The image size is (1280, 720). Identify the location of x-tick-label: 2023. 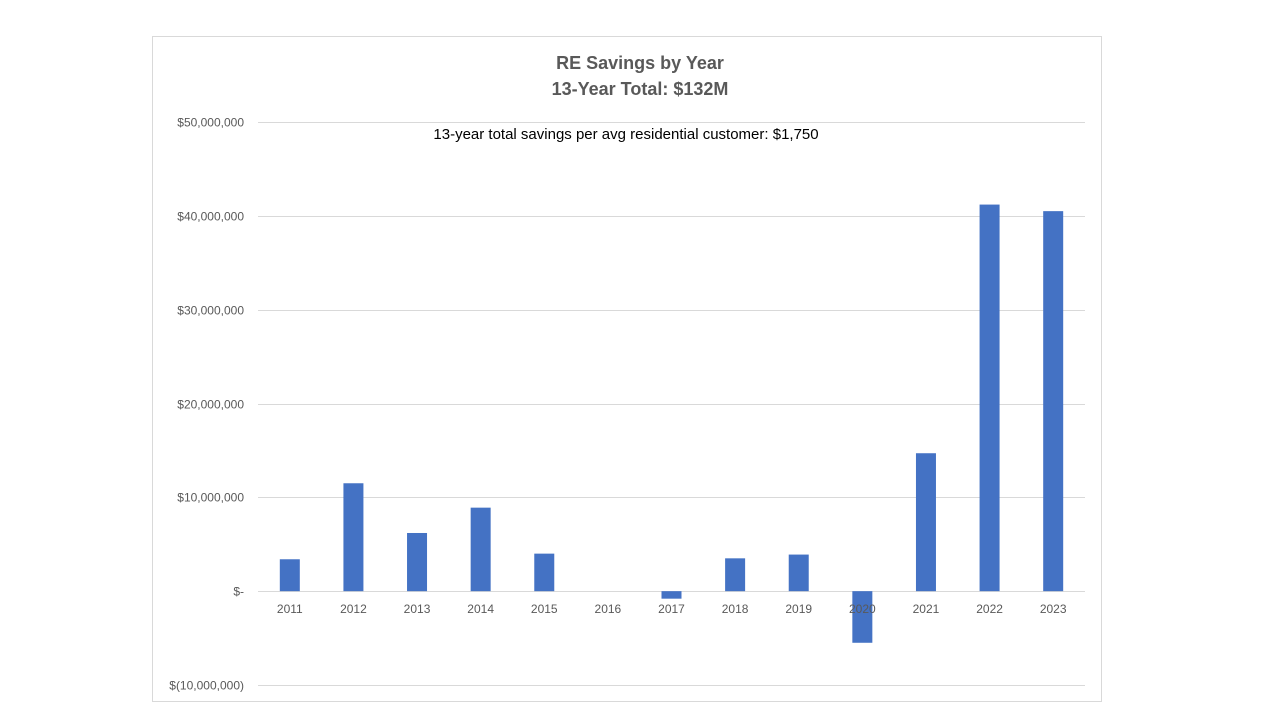
(1053, 609).